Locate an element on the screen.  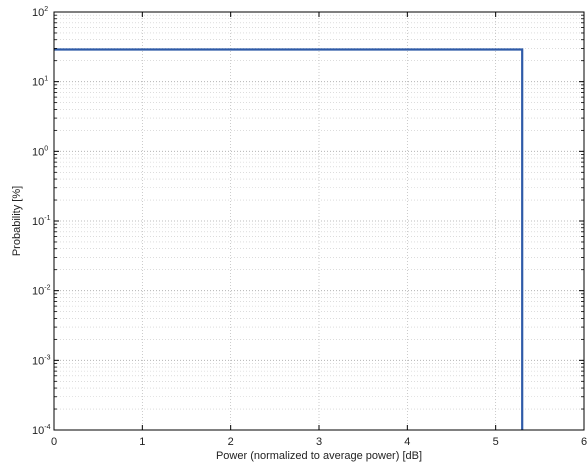
y-axis-label: Probability [%] is located at coordinates (17, 221).